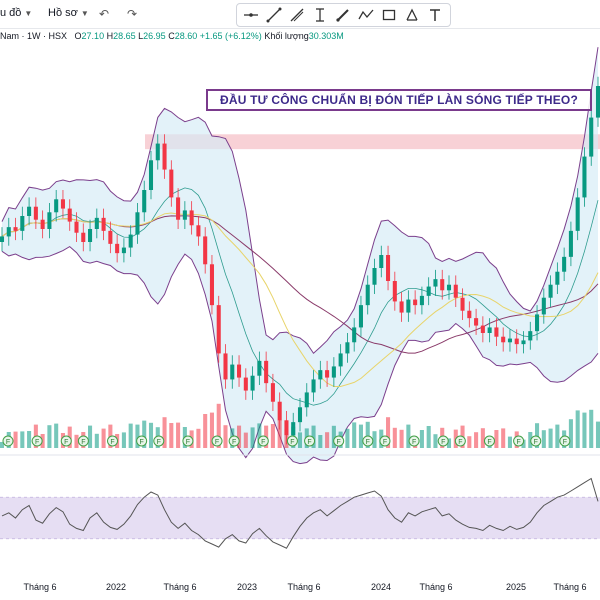 The height and width of the screenshot is (600, 600). What do you see at coordinates (110, 36) in the screenshot?
I see `high-label: H` at bounding box center [110, 36].